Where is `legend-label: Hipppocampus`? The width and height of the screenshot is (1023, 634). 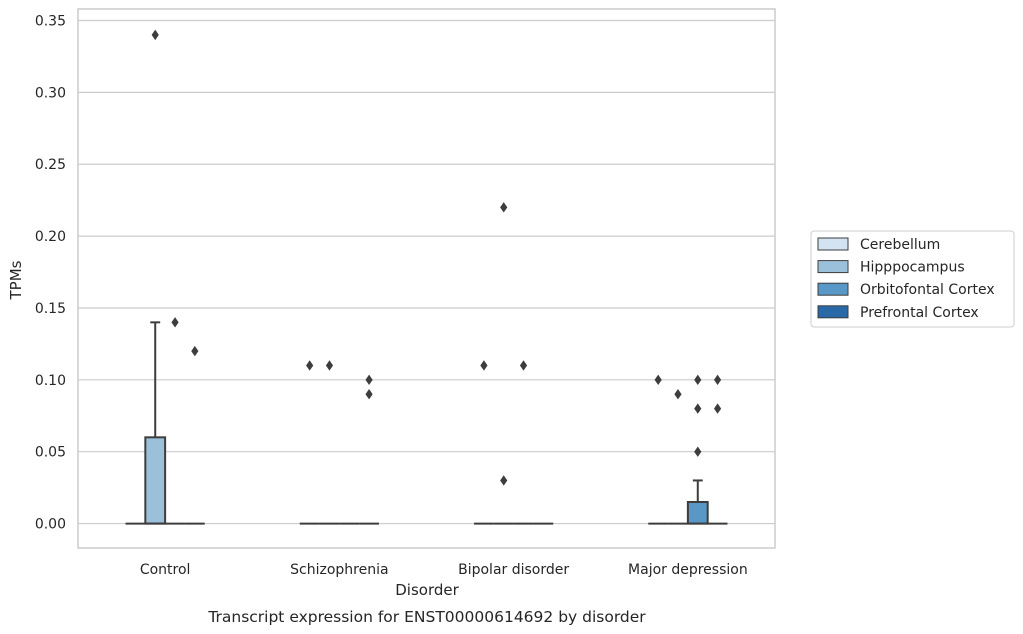
legend-label: Hipppocampus is located at coordinates (912, 268).